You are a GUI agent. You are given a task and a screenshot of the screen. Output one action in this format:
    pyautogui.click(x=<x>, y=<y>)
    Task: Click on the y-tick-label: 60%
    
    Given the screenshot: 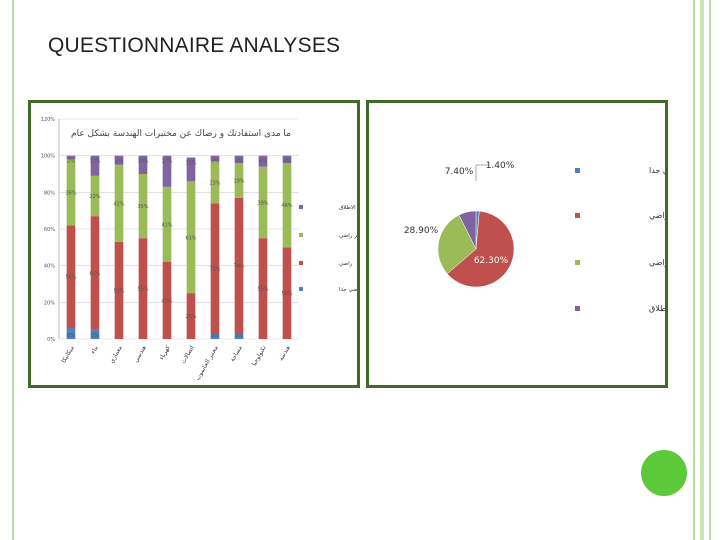 What is the action you would take?
    pyautogui.click(x=49, y=230)
    